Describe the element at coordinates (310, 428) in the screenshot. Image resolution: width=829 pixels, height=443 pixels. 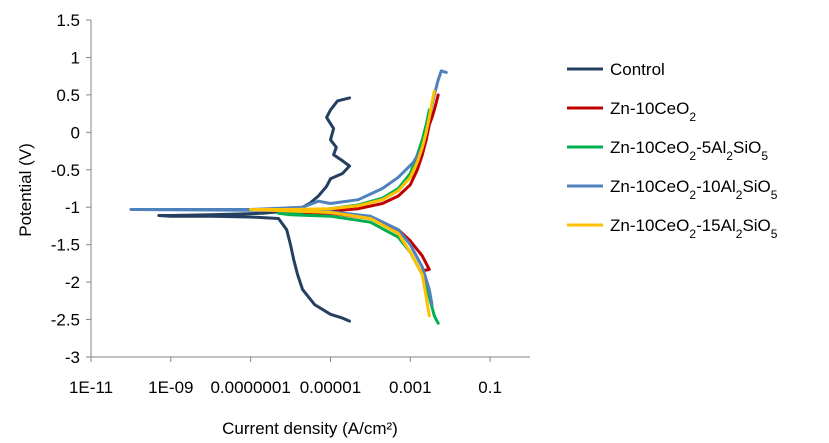
I see `x-axis-title: Current density (A/cm²)` at that location.